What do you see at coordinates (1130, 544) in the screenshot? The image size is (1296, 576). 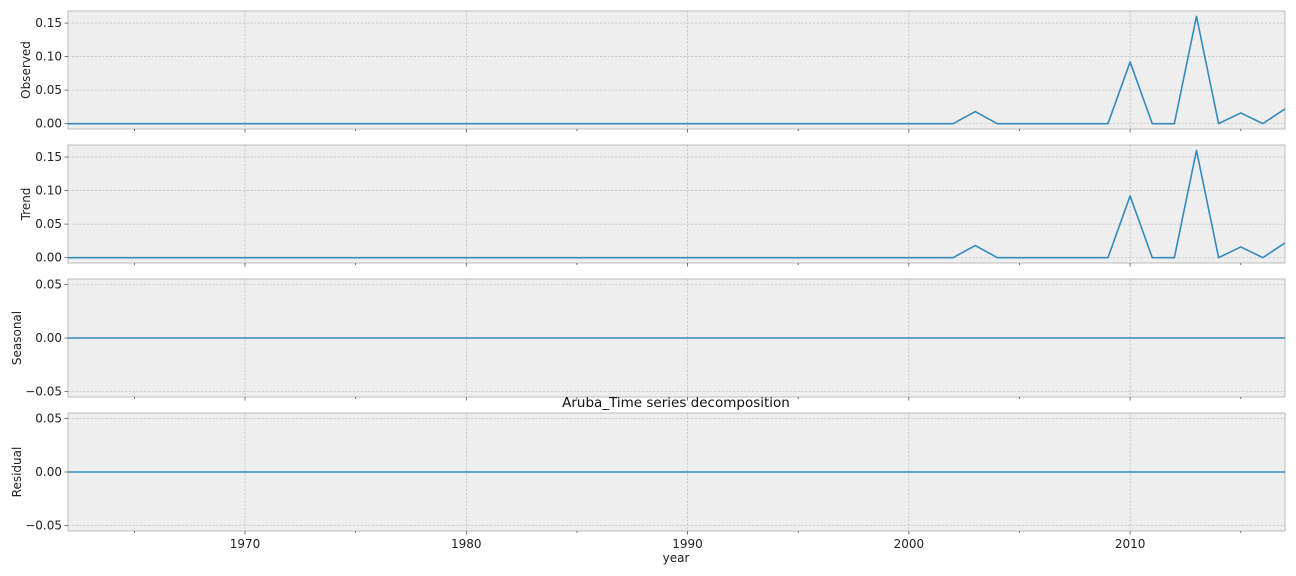 I see `x-tick-label: 2010` at bounding box center [1130, 544].